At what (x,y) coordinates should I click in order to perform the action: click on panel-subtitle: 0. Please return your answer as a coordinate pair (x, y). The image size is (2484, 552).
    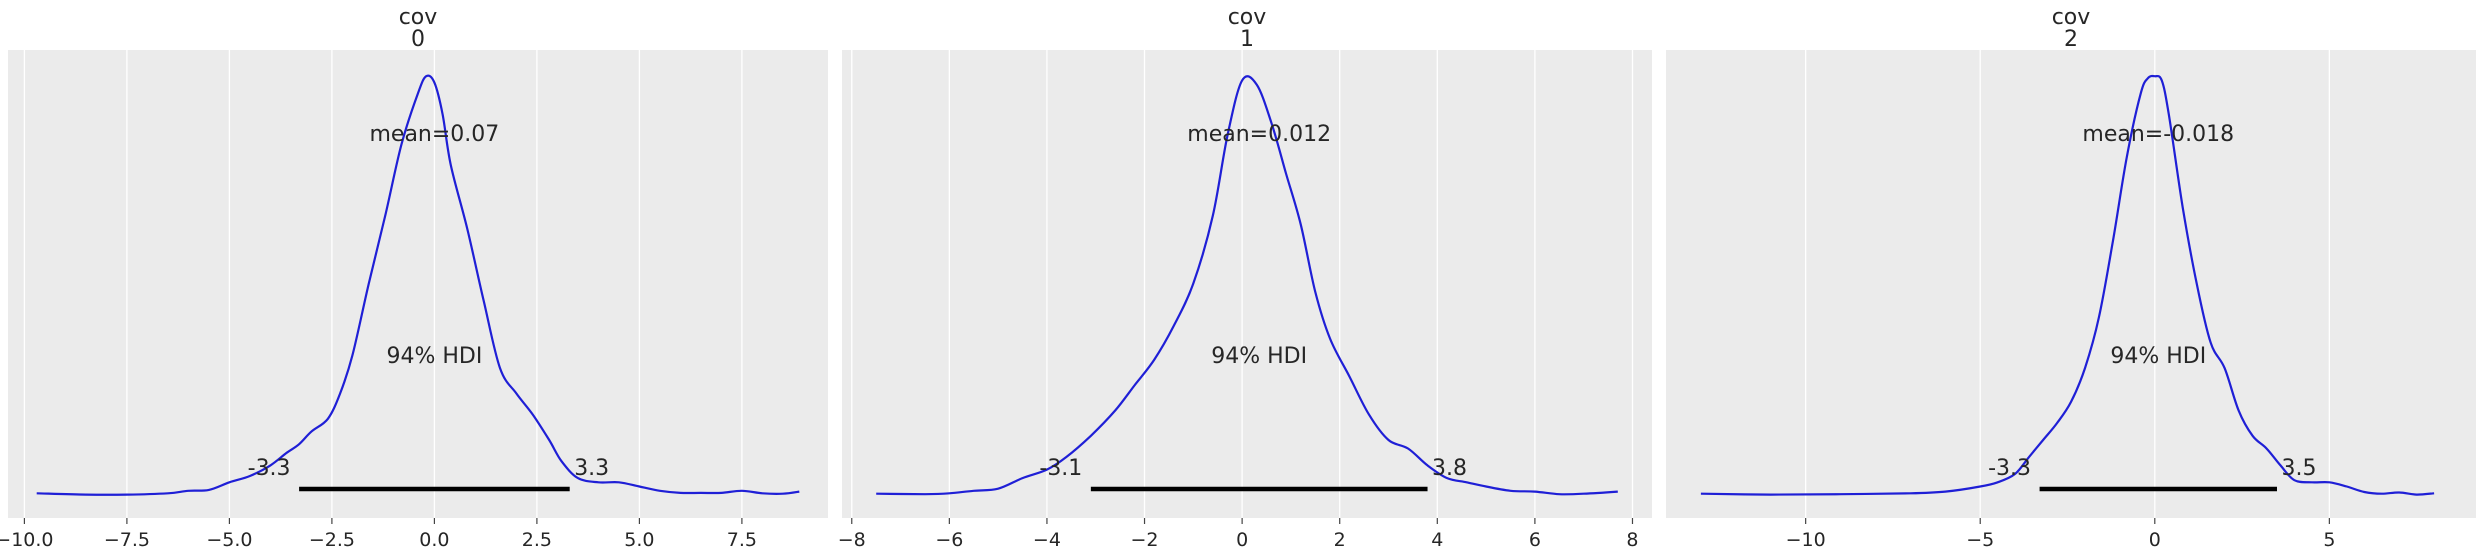
    Looking at the image, I should click on (418, 39).